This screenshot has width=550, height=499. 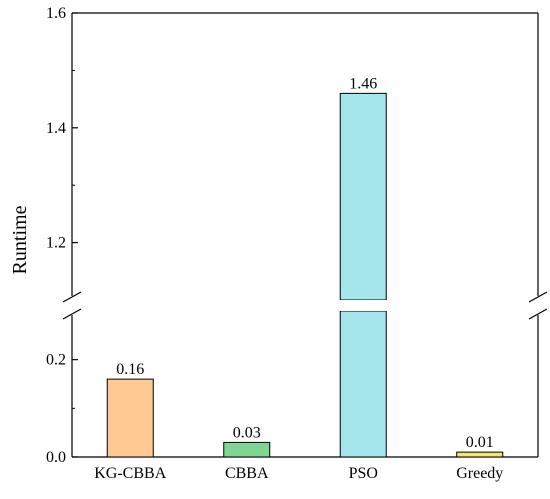 What do you see at coordinates (363, 384) in the screenshot?
I see `bar-pso-lower` at bounding box center [363, 384].